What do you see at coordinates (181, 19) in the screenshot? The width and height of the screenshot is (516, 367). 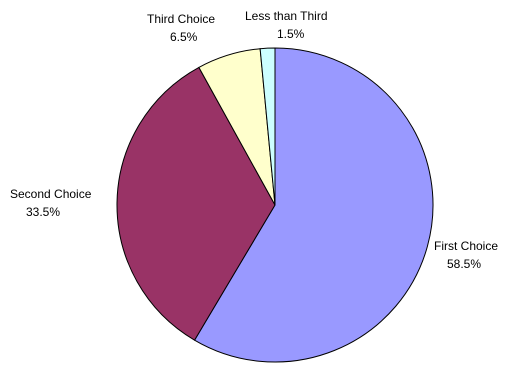 I see `label-third-choice-name: Third Choice` at bounding box center [181, 19].